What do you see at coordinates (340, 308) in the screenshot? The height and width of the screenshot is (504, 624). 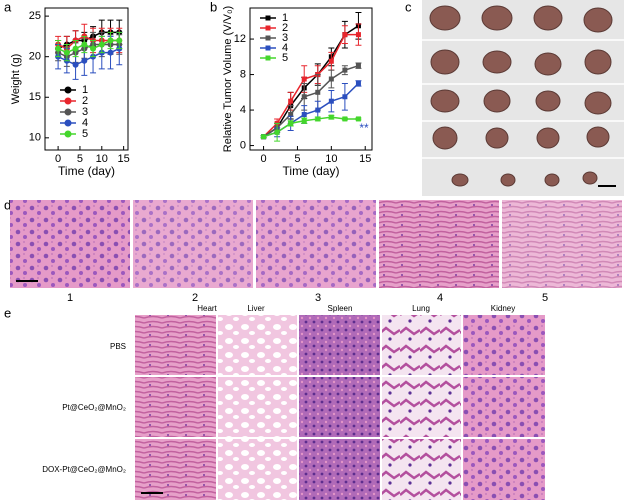 I see `column-header: Spleen` at bounding box center [340, 308].